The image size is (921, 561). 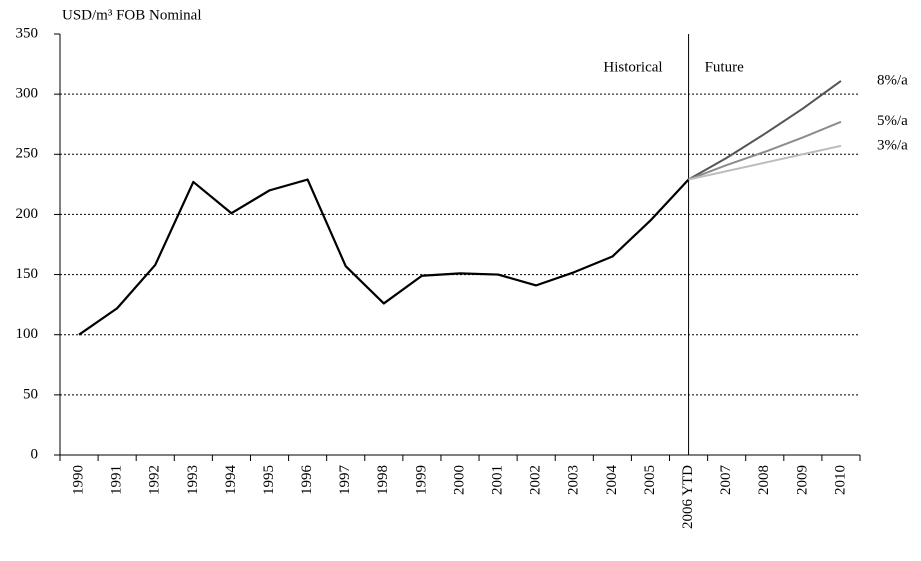 I want to click on y-tick-label: 250, so click(x=27, y=154).